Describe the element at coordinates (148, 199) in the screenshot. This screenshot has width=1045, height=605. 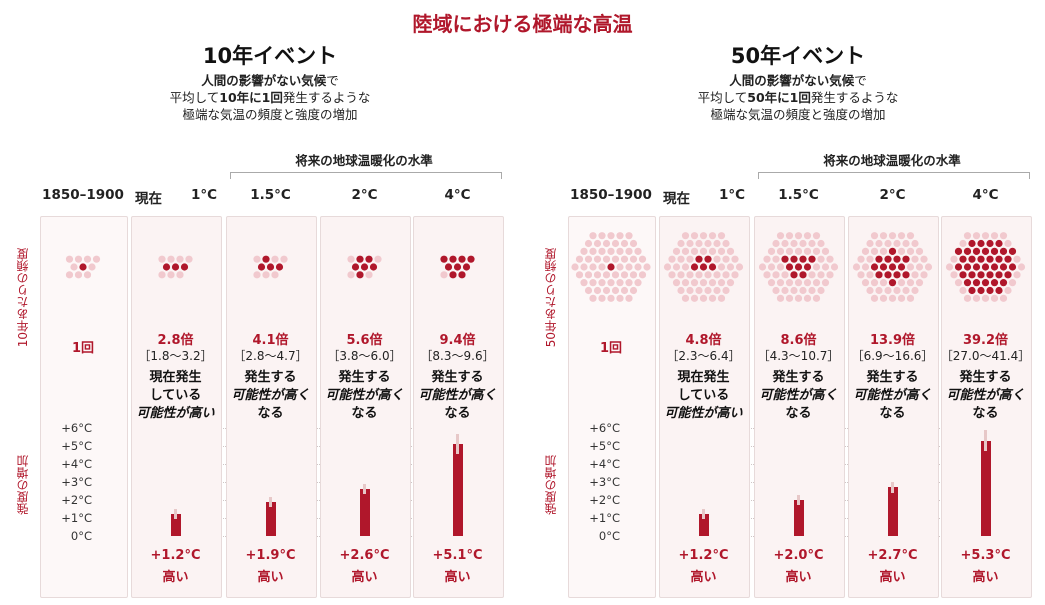
I see `column-header-present: 現在` at that location.